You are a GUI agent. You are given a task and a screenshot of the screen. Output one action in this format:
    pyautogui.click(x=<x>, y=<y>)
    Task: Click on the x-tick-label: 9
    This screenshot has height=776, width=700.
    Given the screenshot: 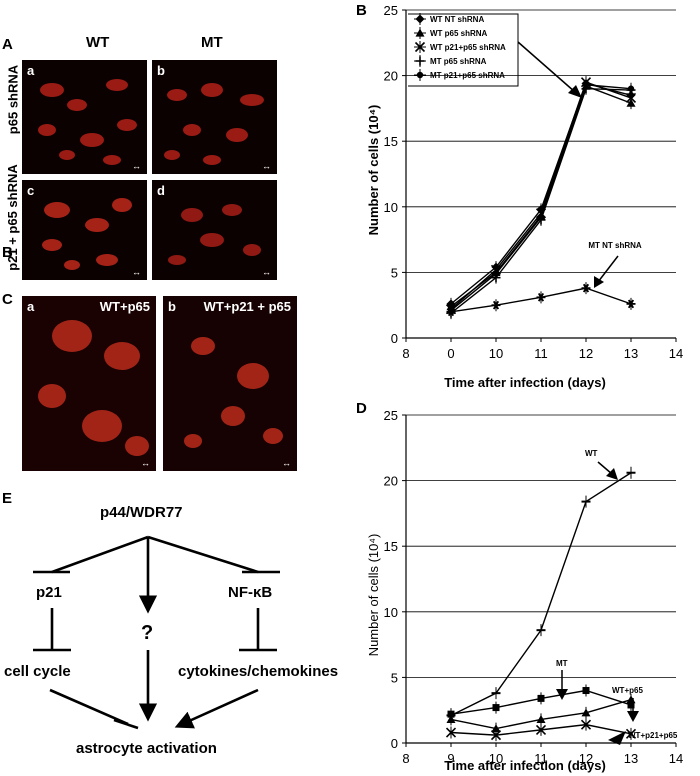 What is the action you would take?
    pyautogui.click(x=450, y=758)
    